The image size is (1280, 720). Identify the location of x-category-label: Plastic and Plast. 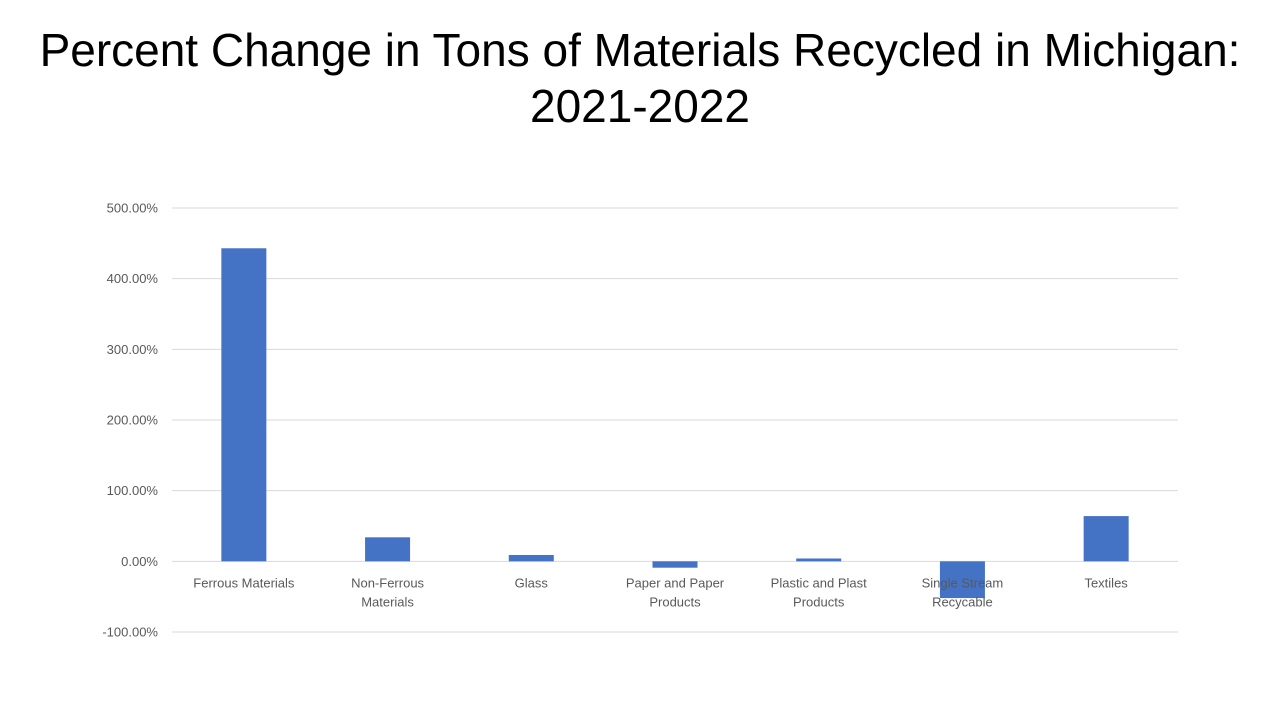
(819, 582).